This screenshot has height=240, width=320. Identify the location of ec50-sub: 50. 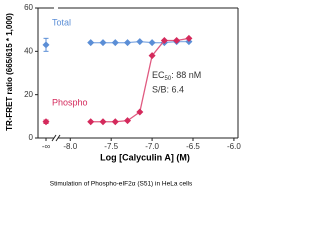
(168, 79).